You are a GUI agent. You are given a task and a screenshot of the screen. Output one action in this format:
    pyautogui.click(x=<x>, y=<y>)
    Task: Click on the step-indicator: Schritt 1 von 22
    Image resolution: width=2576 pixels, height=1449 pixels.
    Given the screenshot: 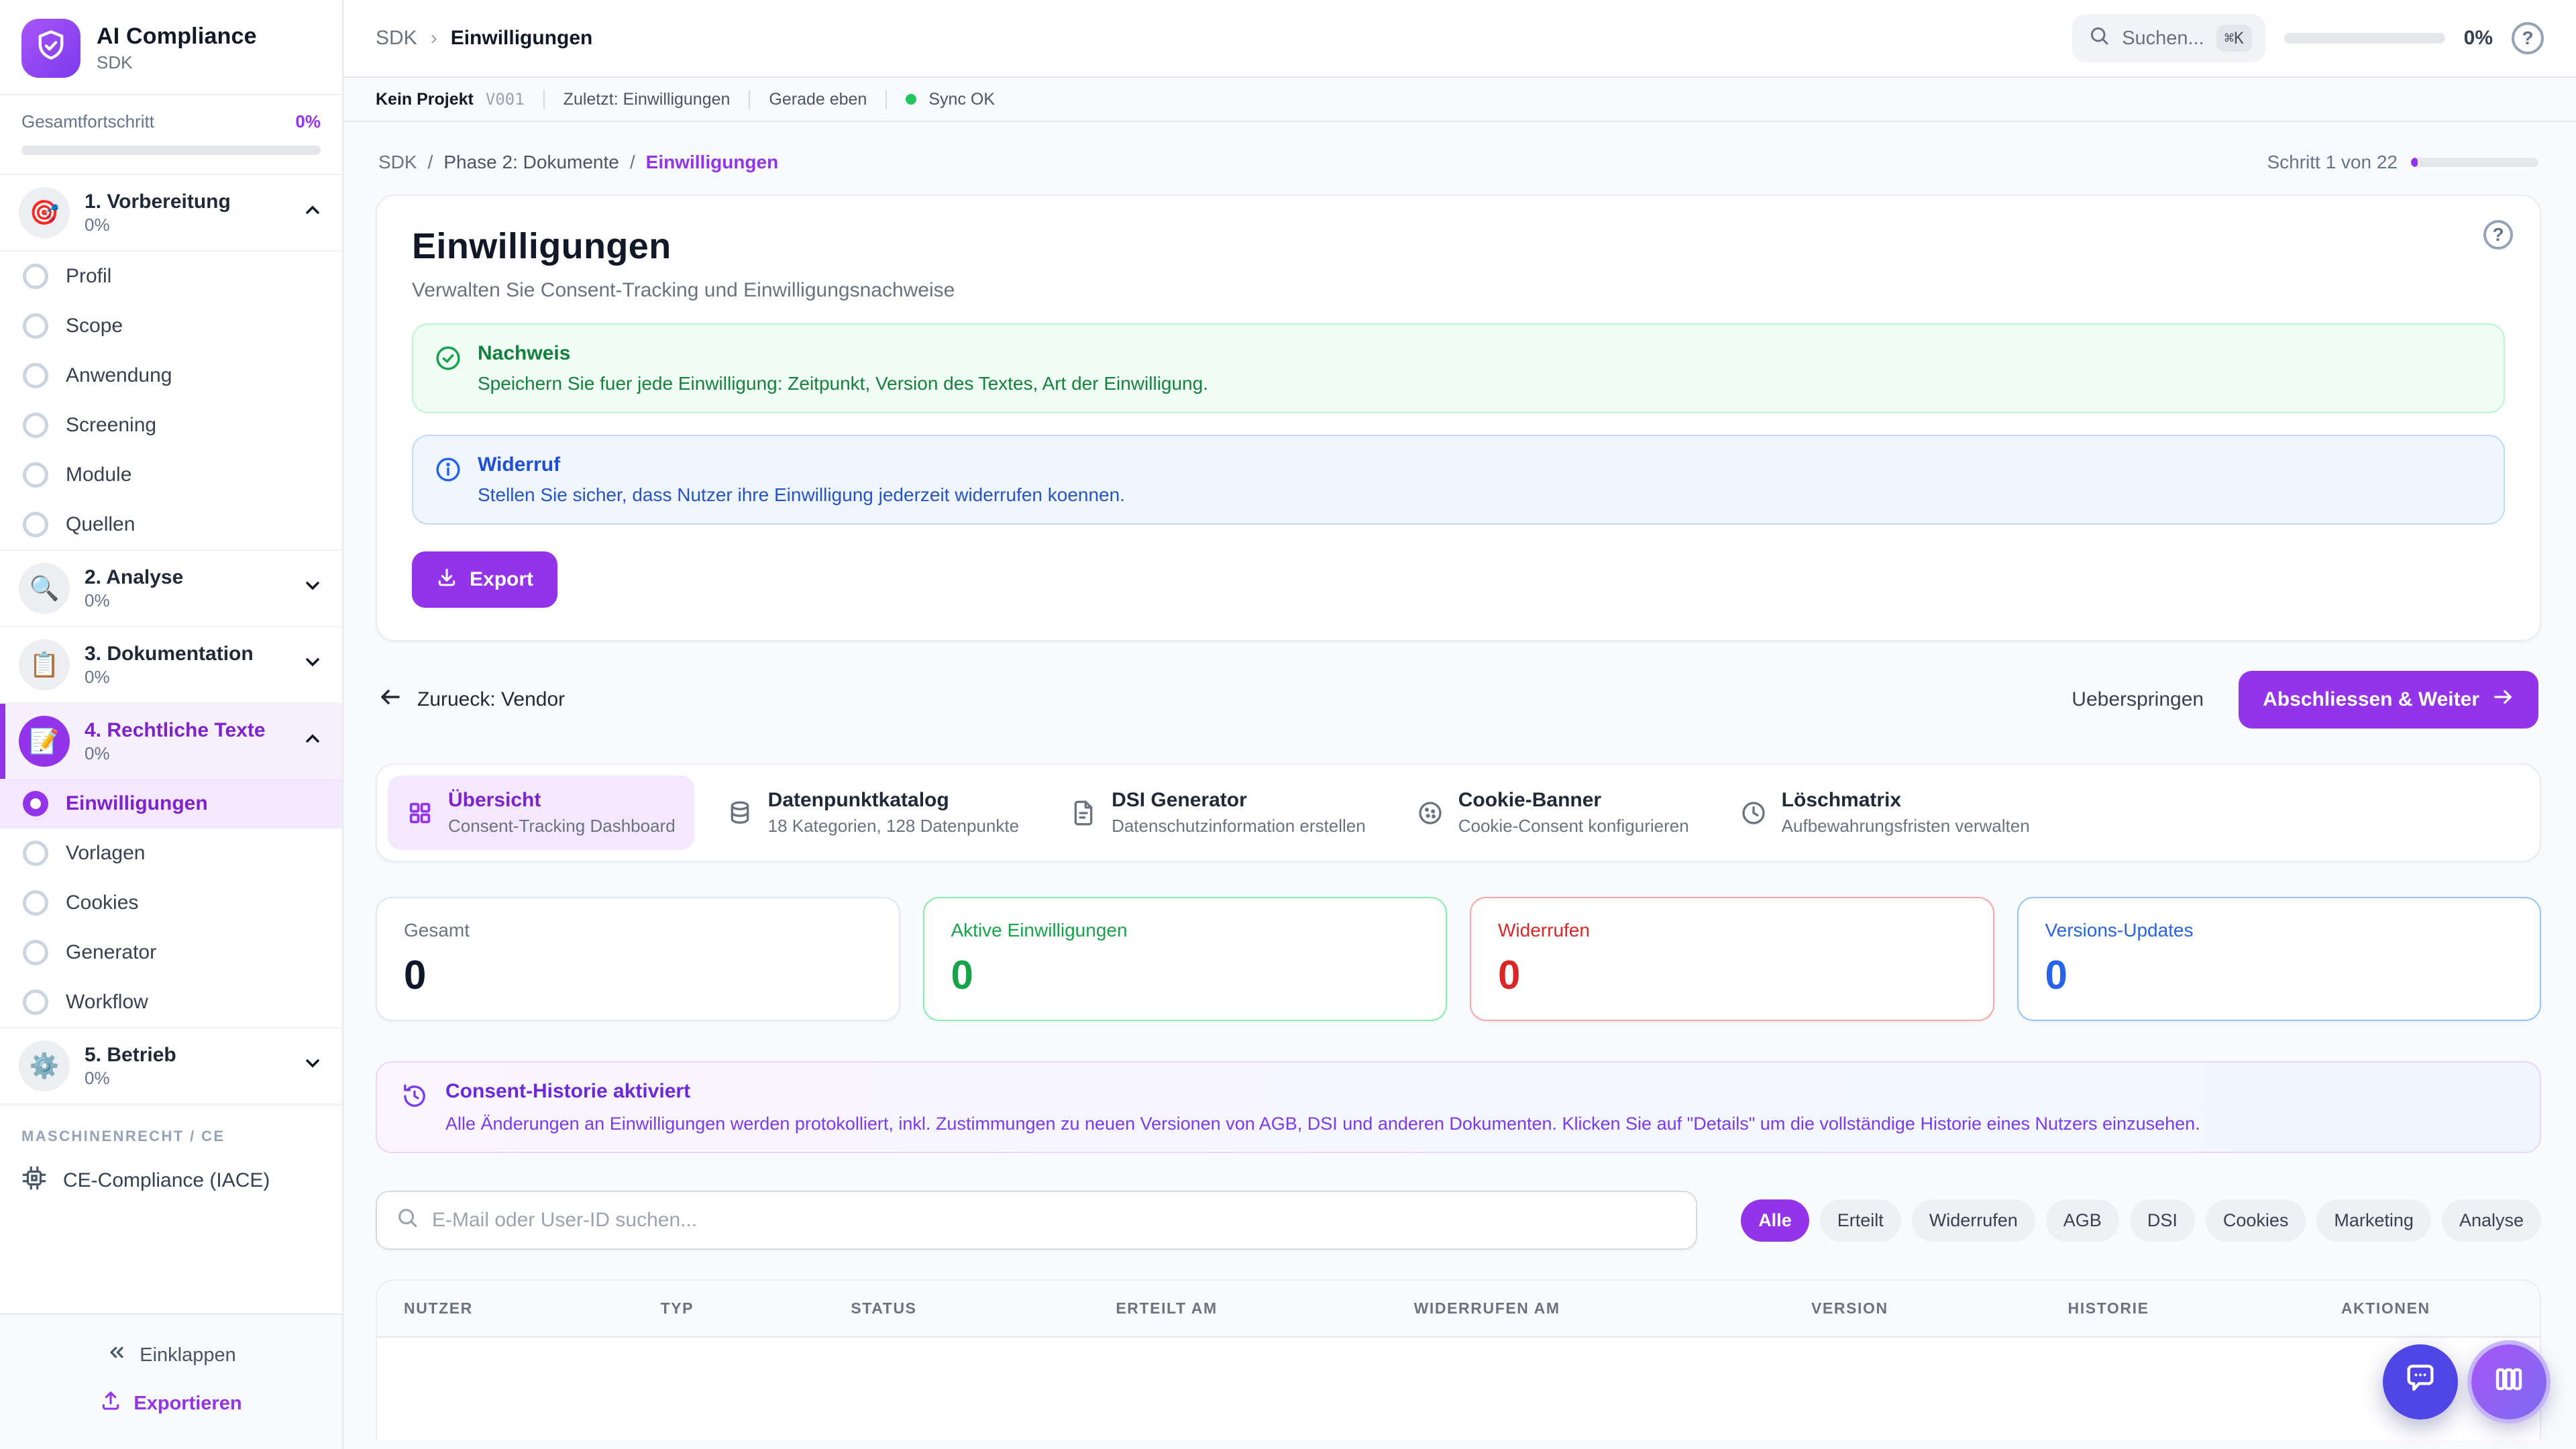 What is the action you would take?
    pyautogui.click(x=2402, y=162)
    